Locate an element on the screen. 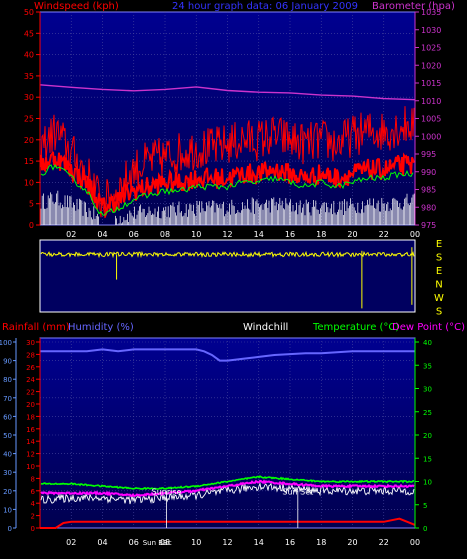 The height and width of the screenshot is (559, 467). windchill-line is located at coordinates (227, 493).